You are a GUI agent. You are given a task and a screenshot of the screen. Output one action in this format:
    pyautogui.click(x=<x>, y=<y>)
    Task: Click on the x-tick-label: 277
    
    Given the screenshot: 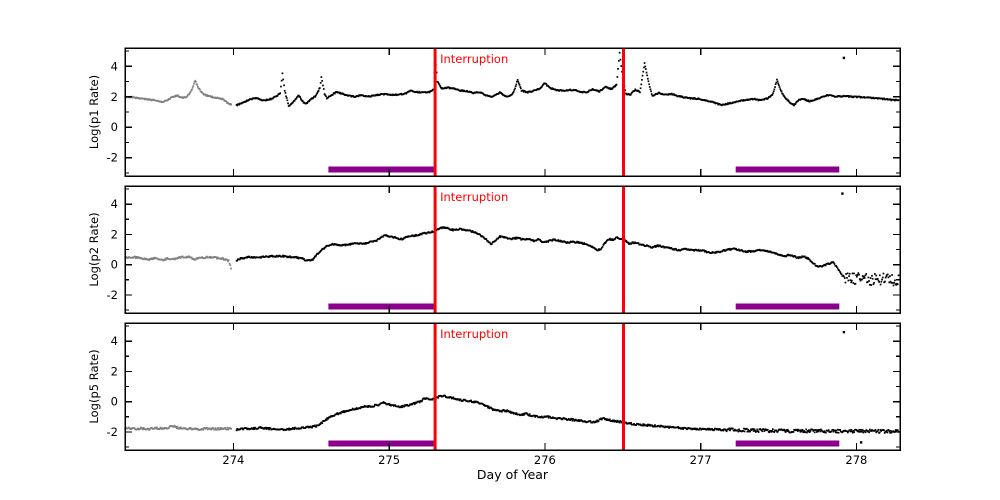 What is the action you would take?
    pyautogui.click(x=701, y=460)
    